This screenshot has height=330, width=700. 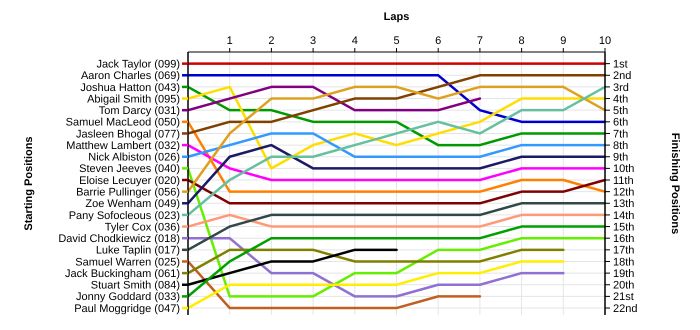 What do you see at coordinates (675, 183) in the screenshot?
I see `y-axis-title: Finishing Positions` at bounding box center [675, 183].